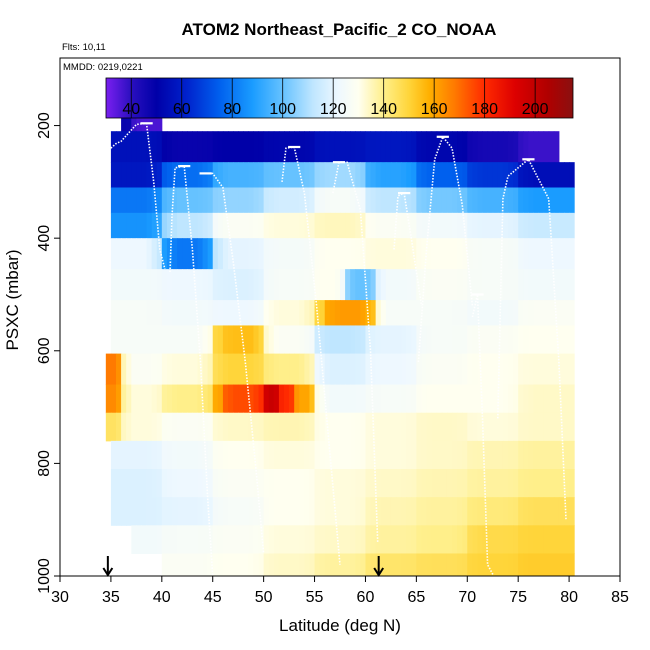  Describe the element at coordinates (379, 572) in the screenshot. I see `arrow-head` at that location.